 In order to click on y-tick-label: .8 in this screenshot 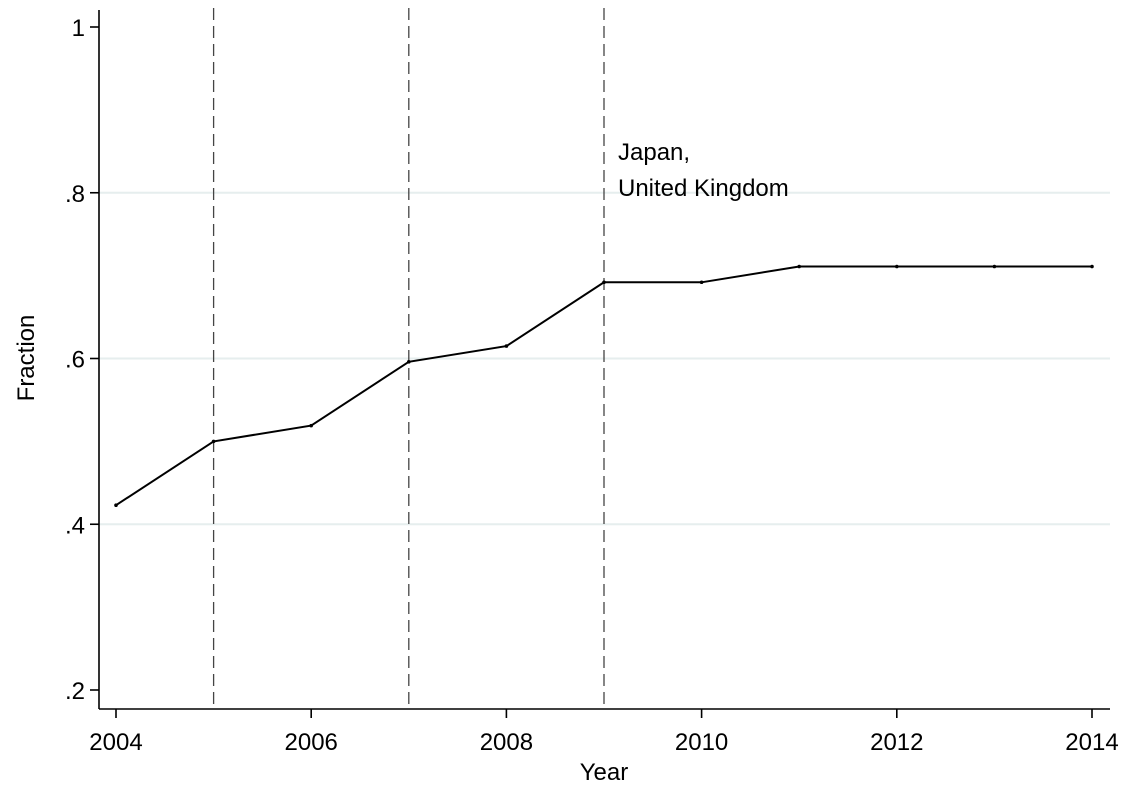, I will do `click(75, 194)`.